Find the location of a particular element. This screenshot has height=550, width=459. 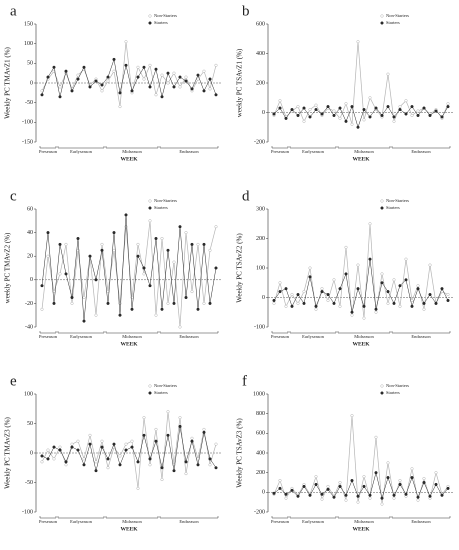

legend-label: Non-Starters is located at coordinates (397, 15).